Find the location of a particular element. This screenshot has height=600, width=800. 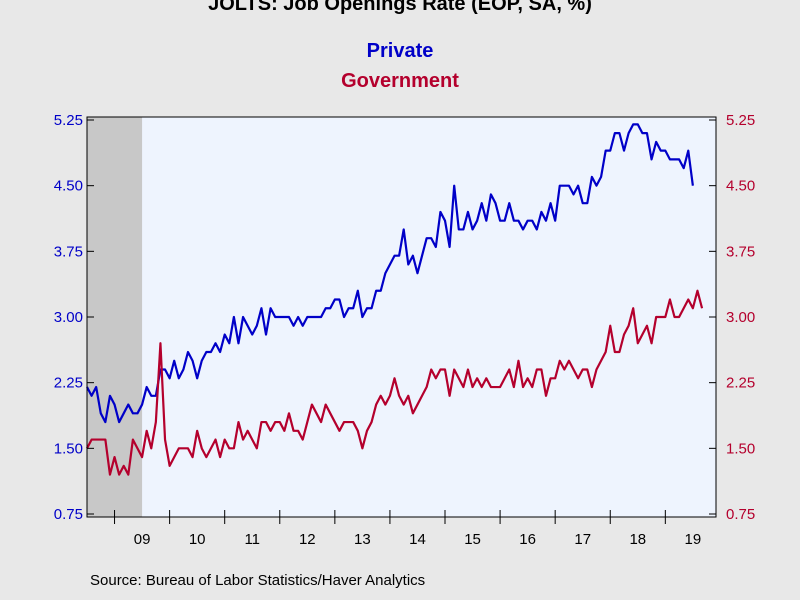

x-tick-label: 15 is located at coordinates (472, 539).